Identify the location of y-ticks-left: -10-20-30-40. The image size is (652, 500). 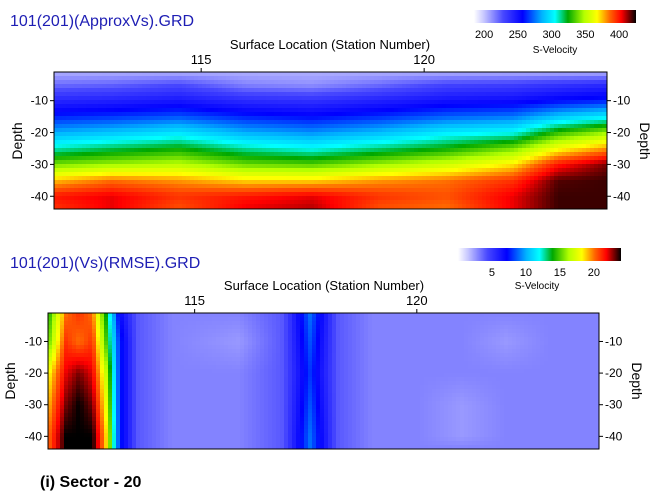
(42, 149).